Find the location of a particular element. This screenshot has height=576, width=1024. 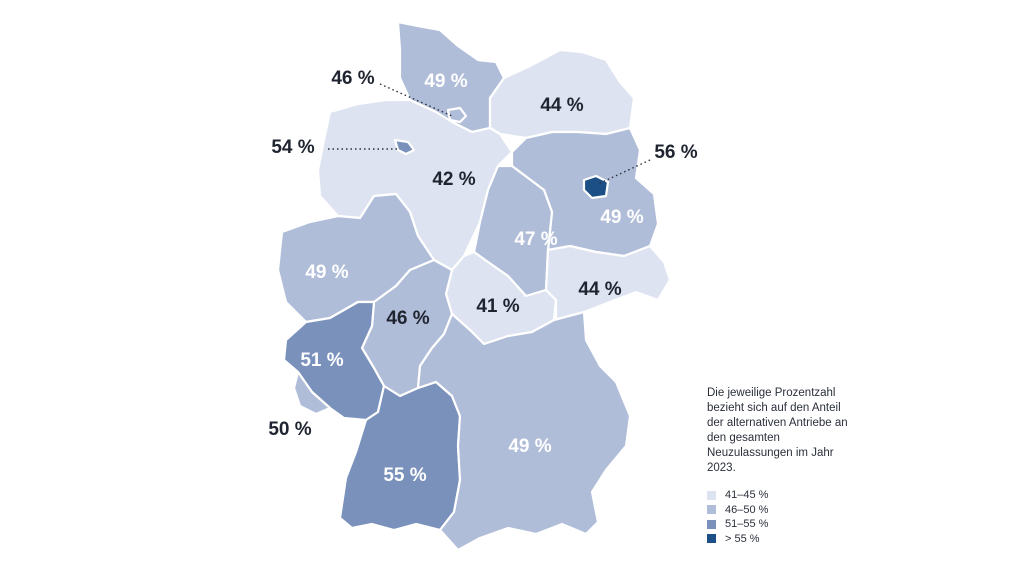

label-thueringen: 41 % is located at coordinates (497, 306).